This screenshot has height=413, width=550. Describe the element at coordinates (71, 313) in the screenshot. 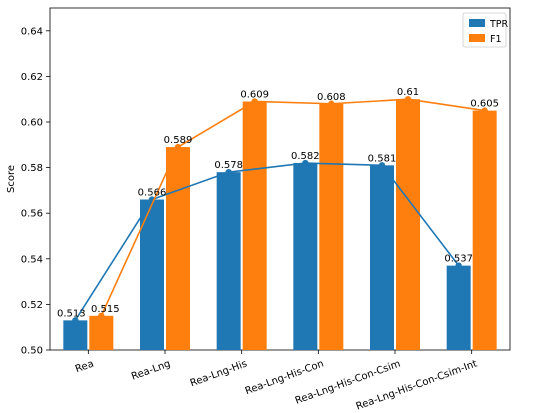

I see `value-label-tpr-0: 0.513` at that location.